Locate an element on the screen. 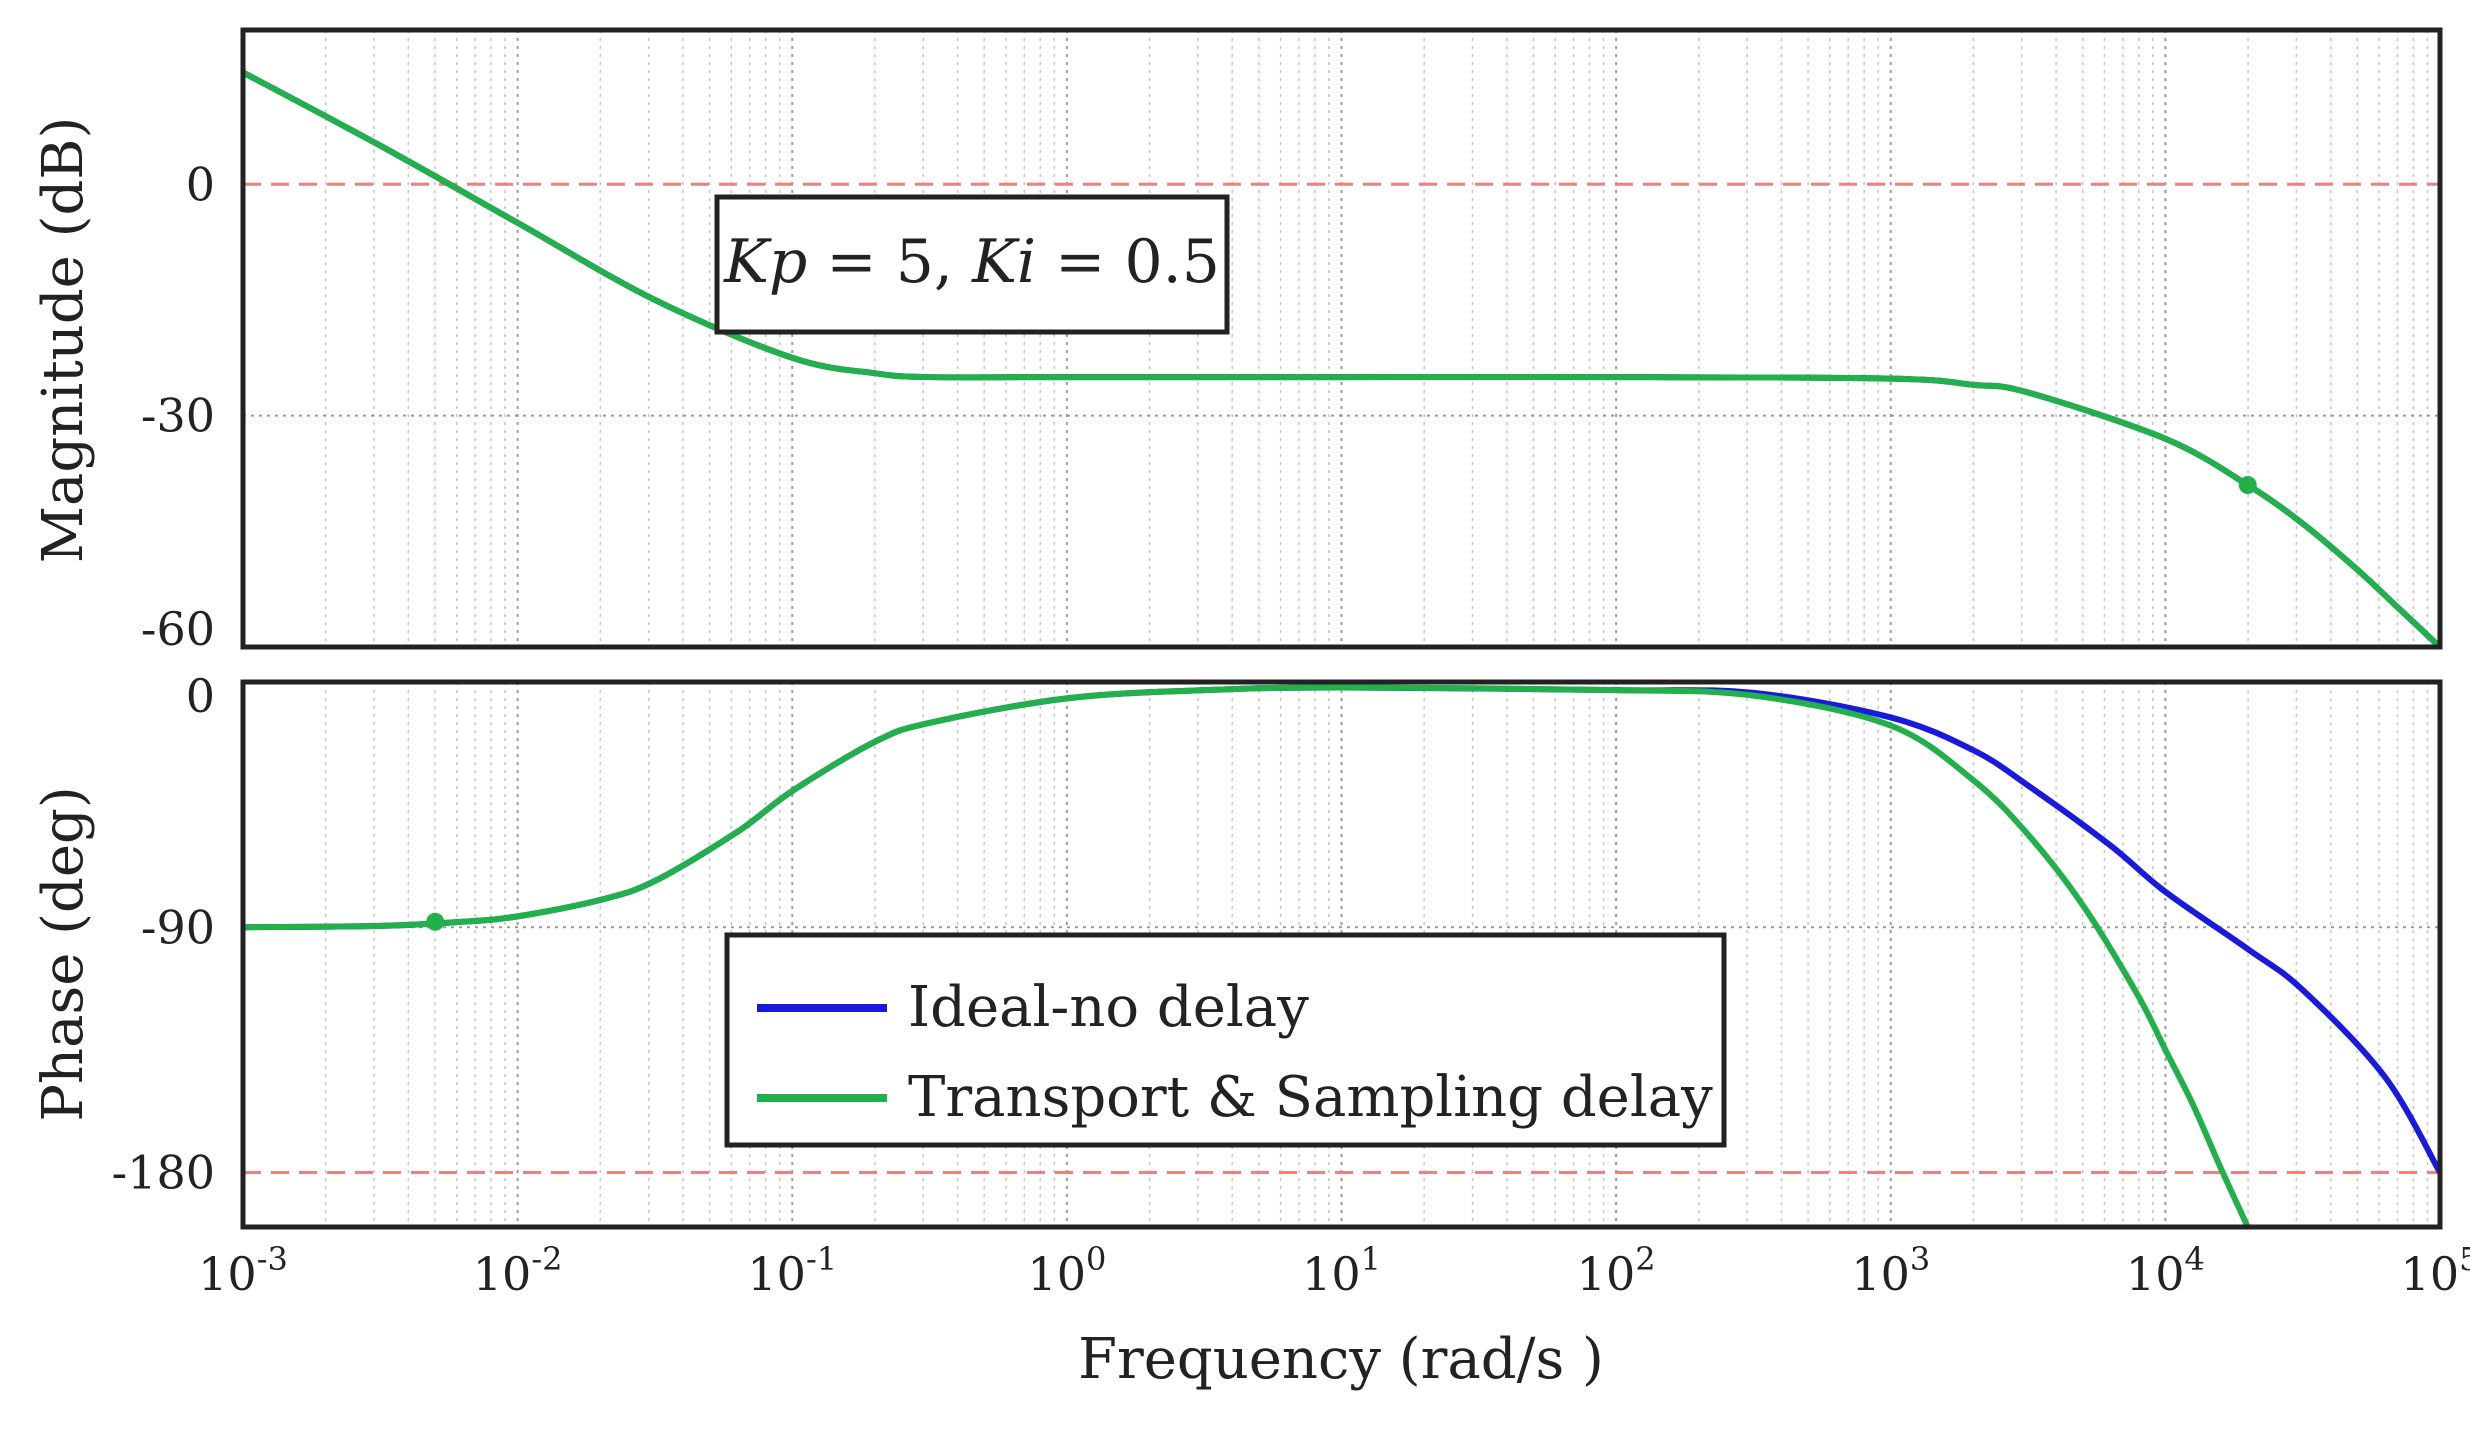  magnitude-y-ticks: 0 -30 -60 is located at coordinates (178, 406).